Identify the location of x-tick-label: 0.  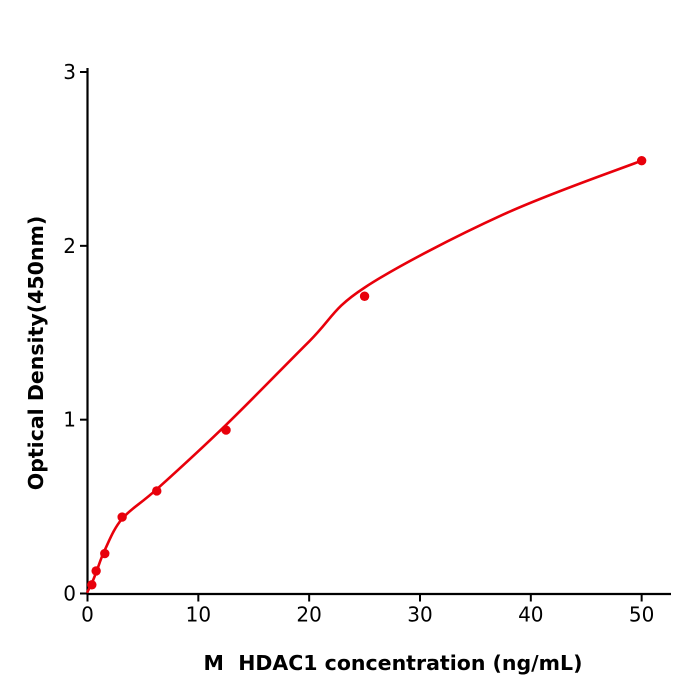
(87, 615).